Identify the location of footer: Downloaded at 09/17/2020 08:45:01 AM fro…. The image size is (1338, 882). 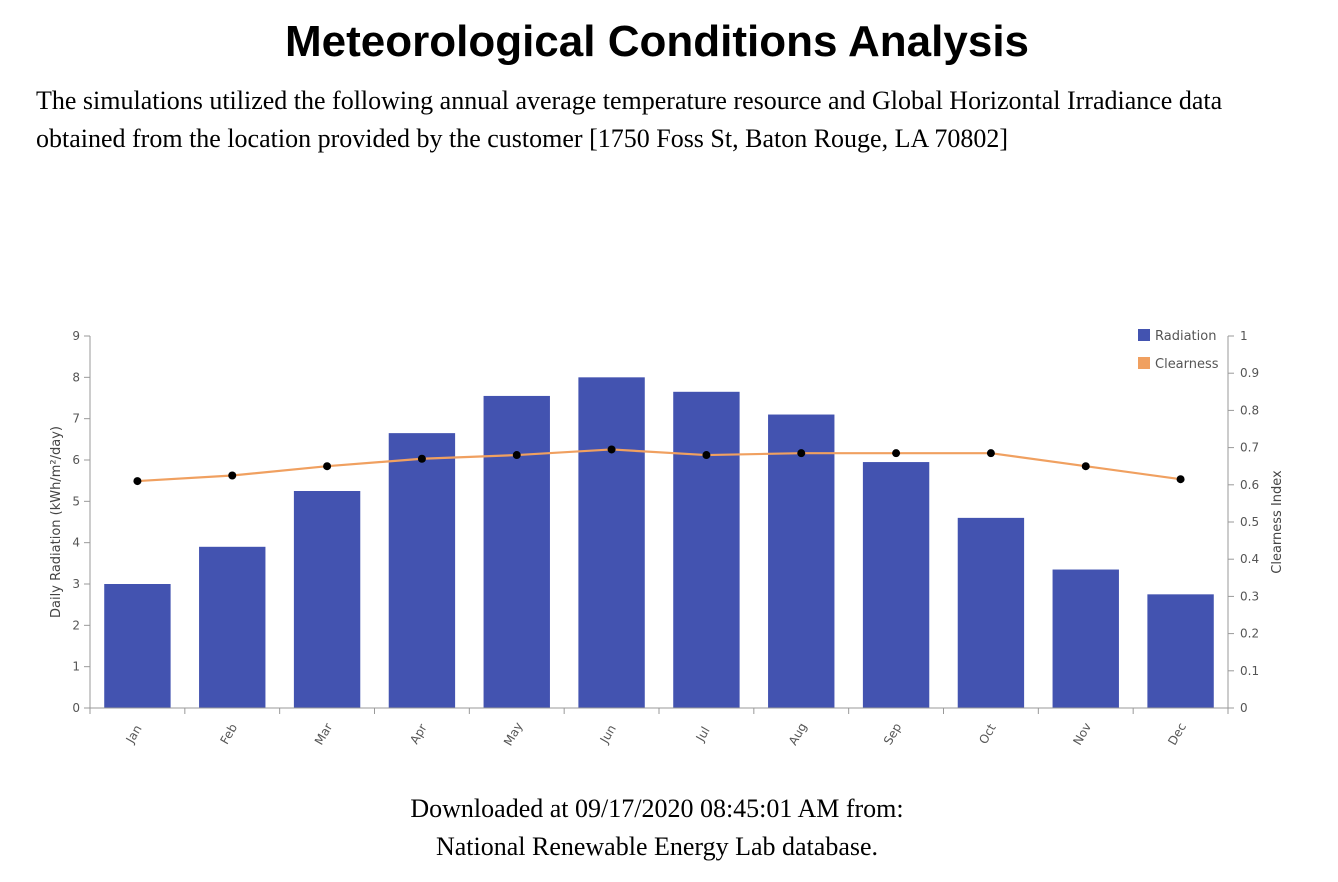
(657, 828).